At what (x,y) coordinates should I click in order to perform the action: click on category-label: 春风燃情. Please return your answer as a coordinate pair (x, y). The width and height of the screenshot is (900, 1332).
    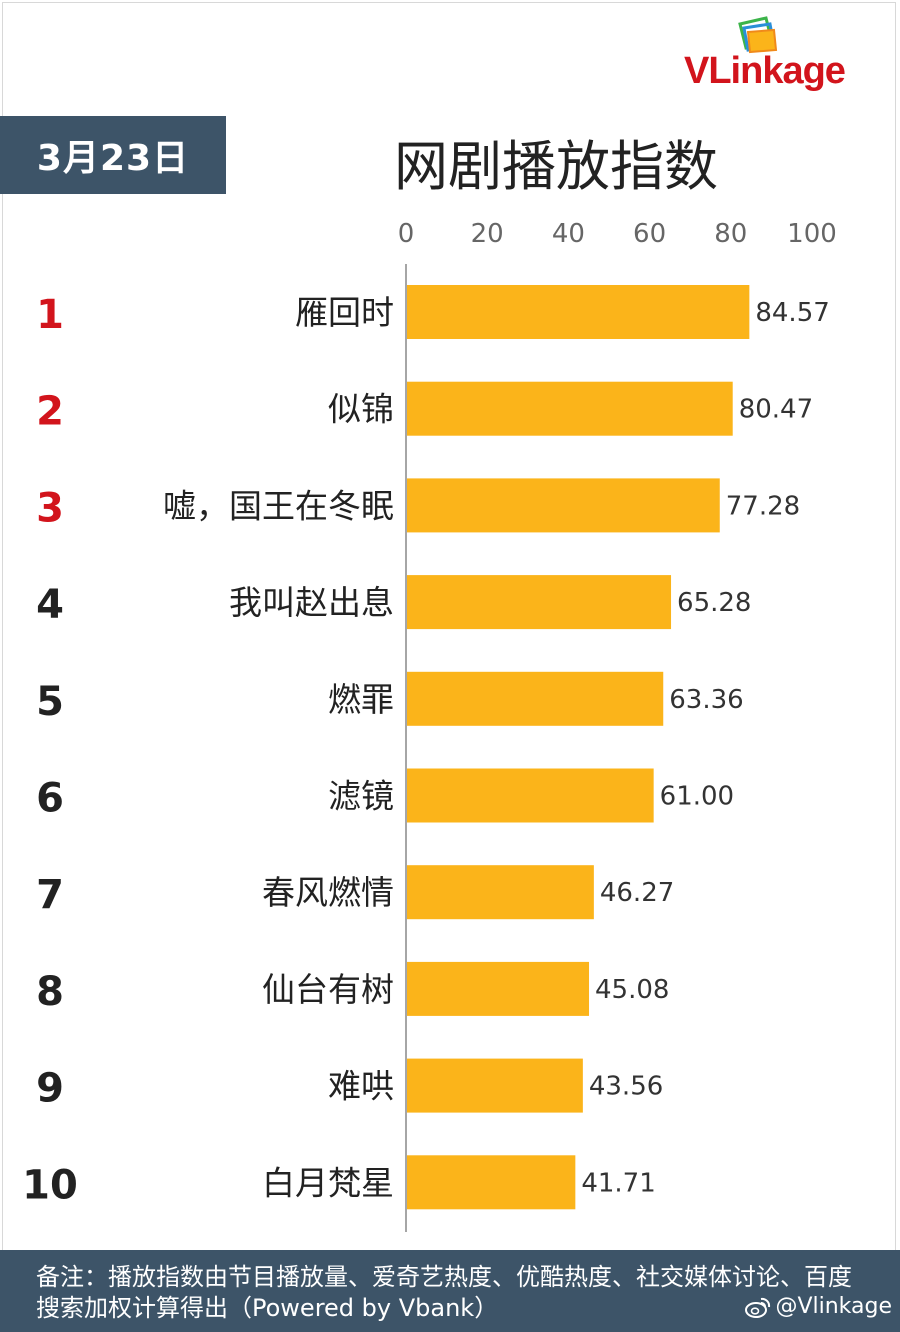
    Looking at the image, I should click on (328, 892).